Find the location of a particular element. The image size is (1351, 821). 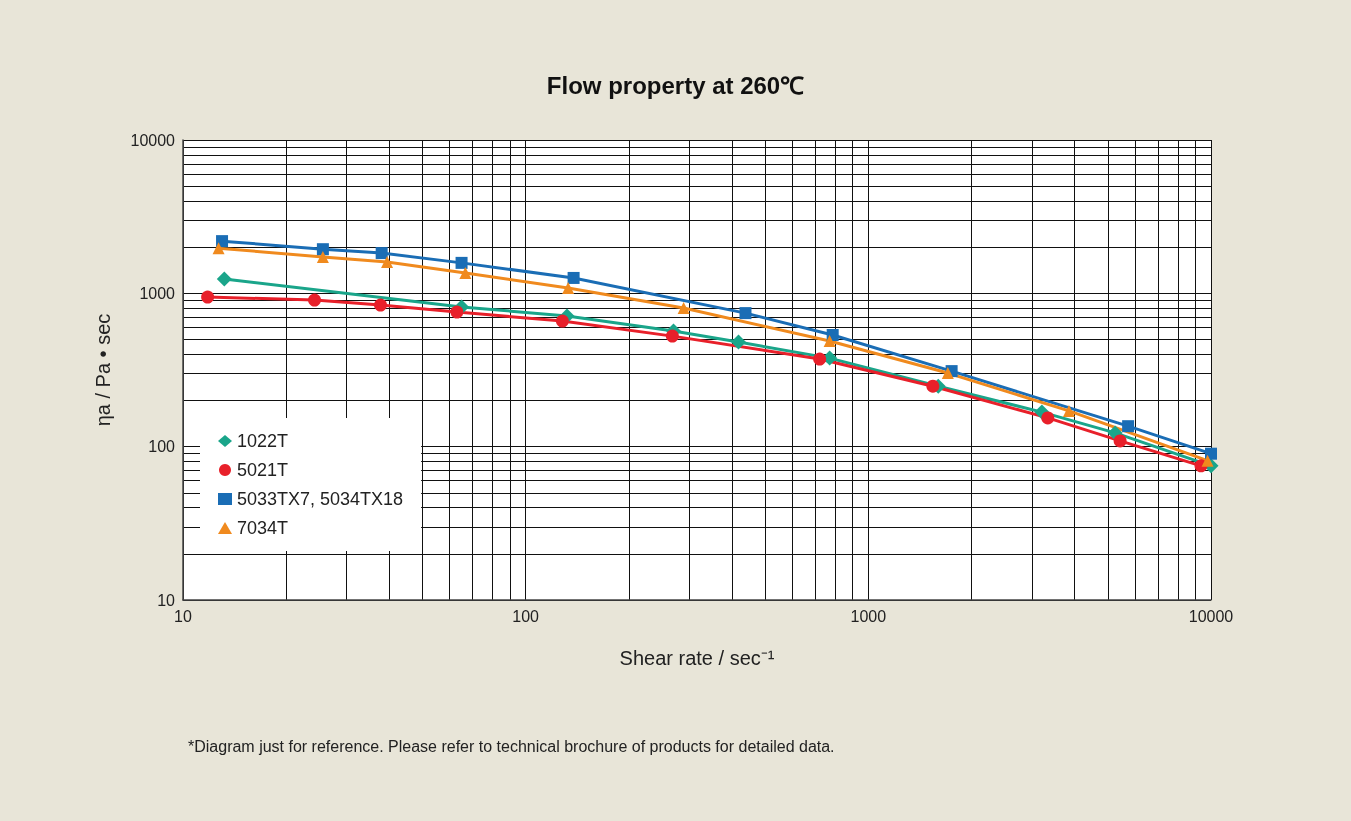

x-tick-label: 1000 is located at coordinates (868, 616).